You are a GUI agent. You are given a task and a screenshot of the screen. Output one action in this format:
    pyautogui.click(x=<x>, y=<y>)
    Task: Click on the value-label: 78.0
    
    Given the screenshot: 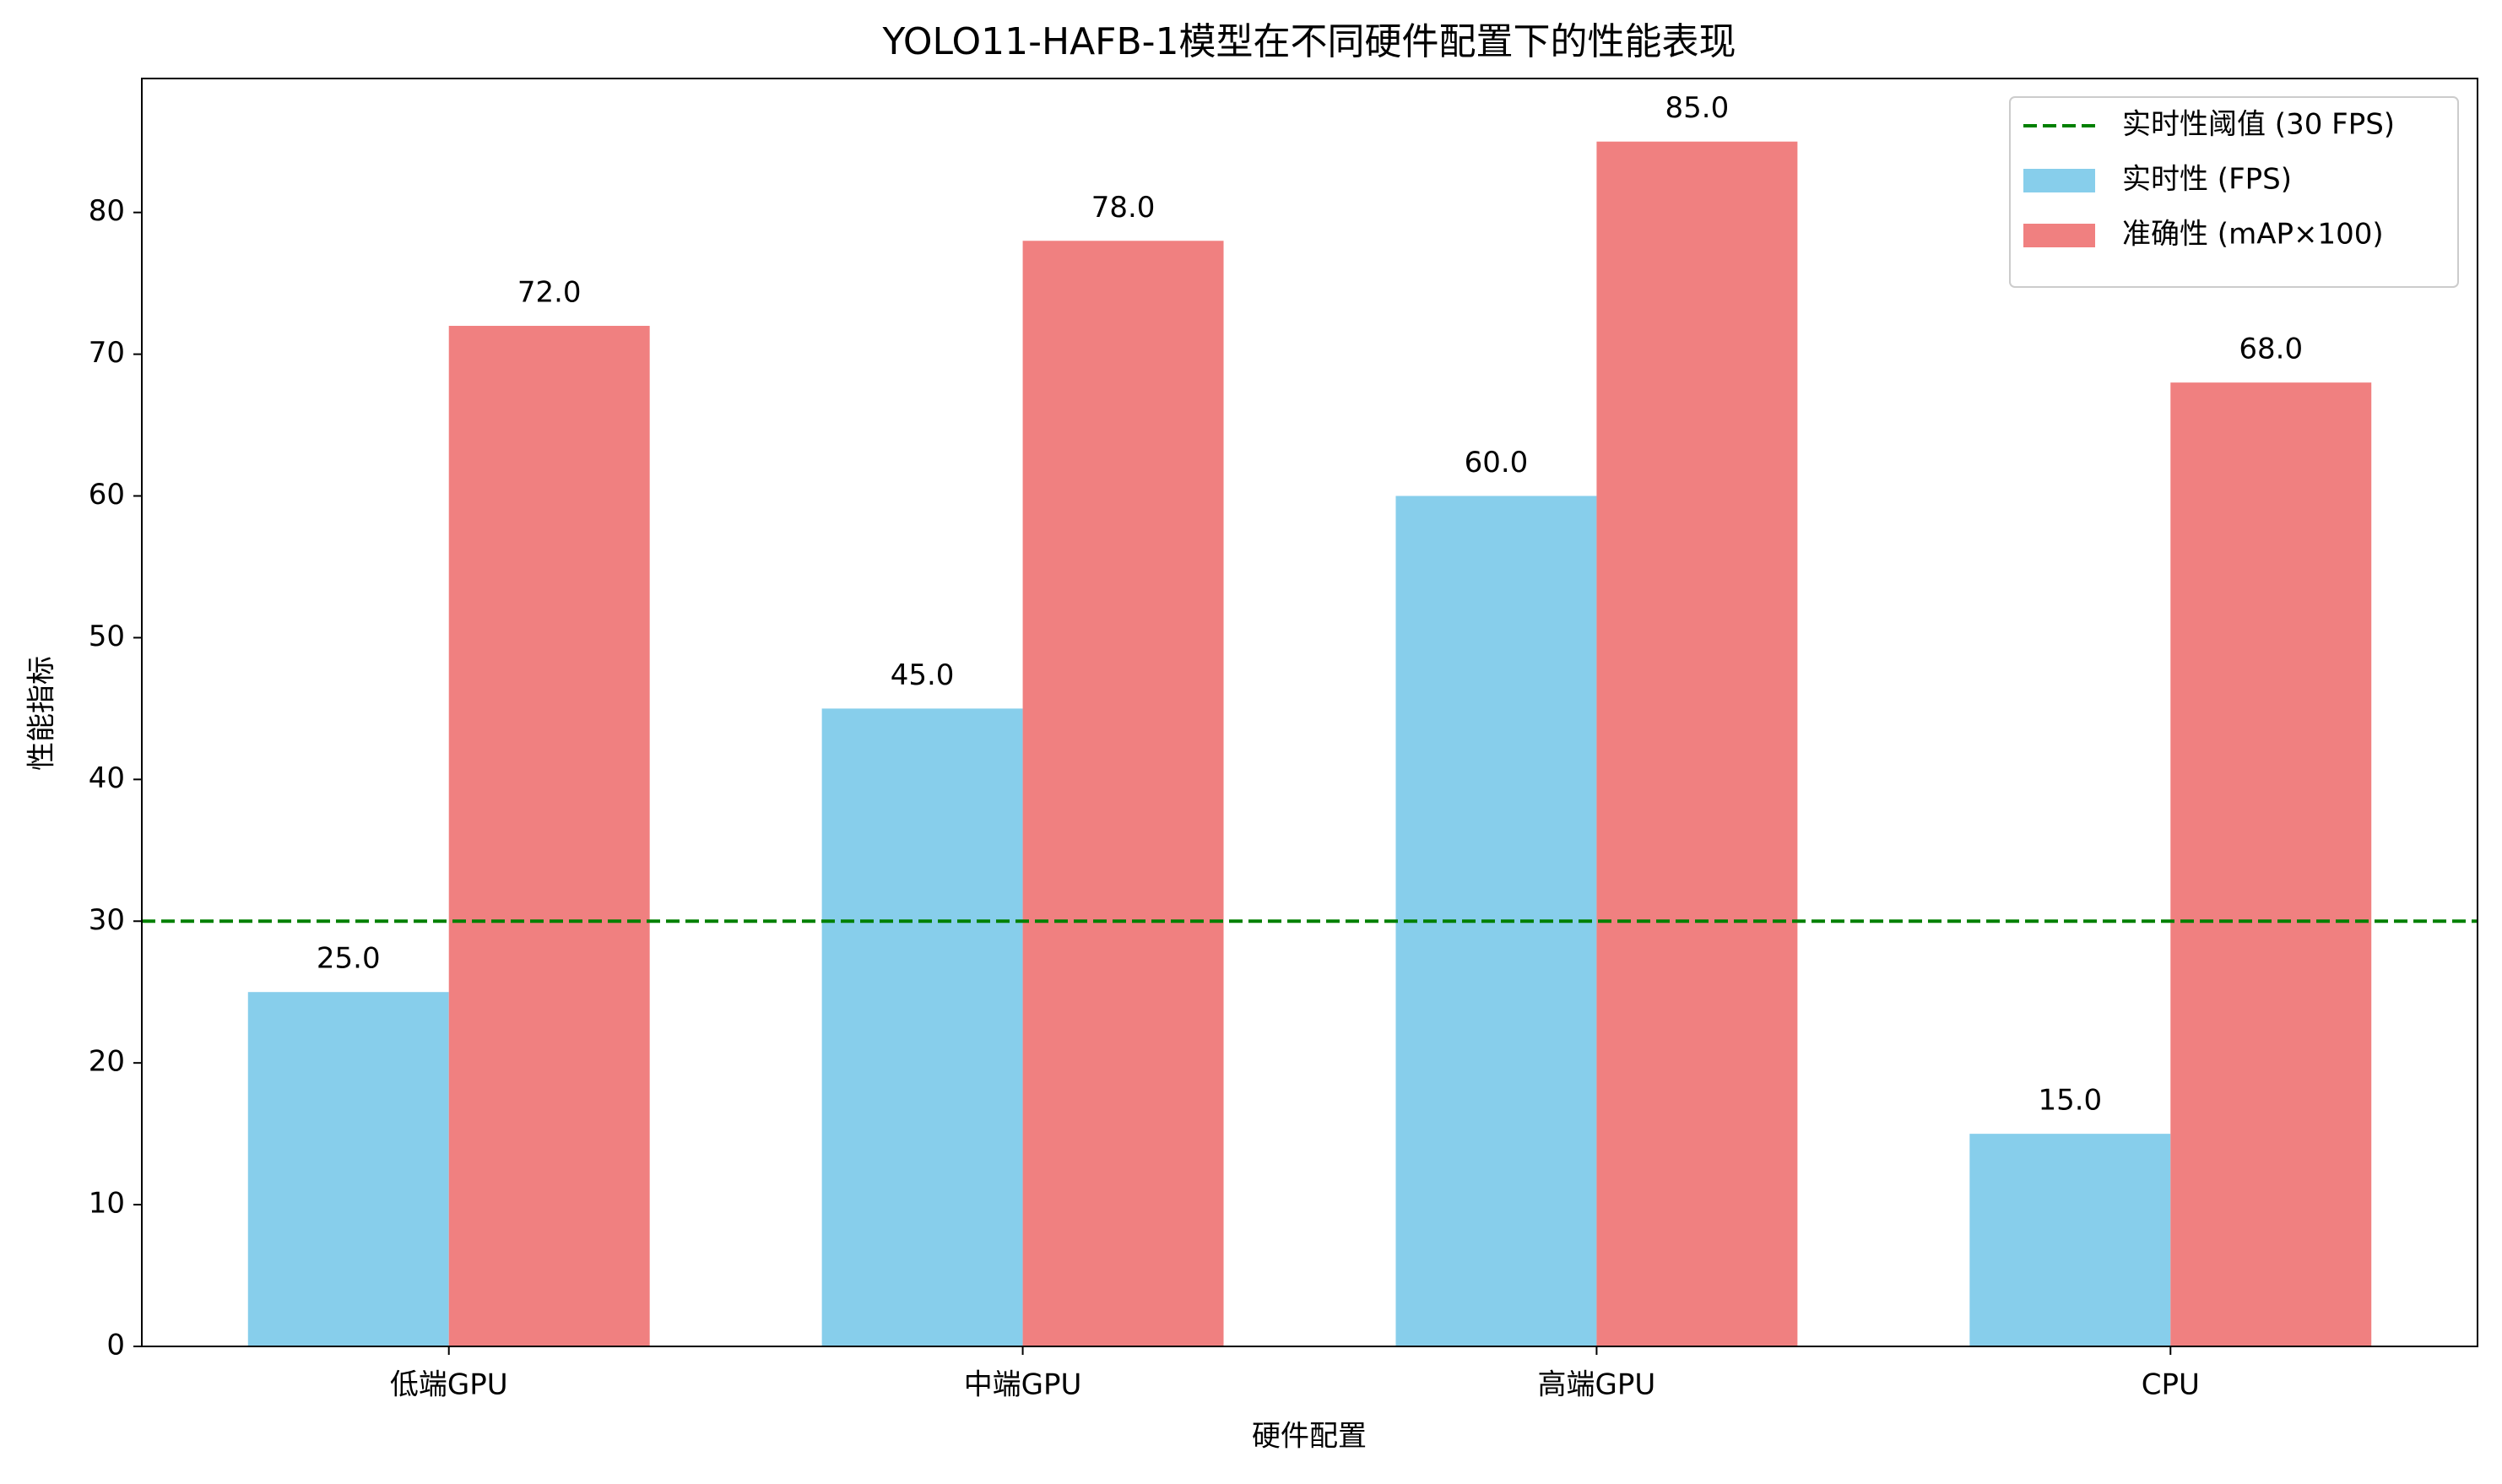 What is the action you would take?
    pyautogui.click(x=1123, y=208)
    